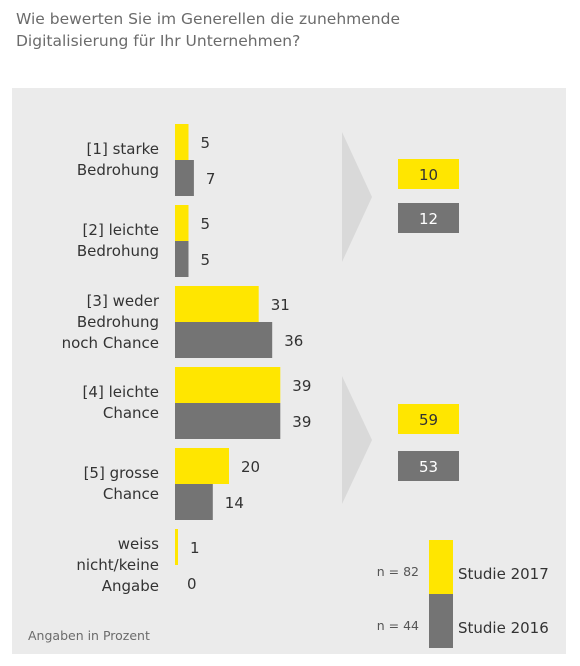 The image size is (580, 666). I want to click on data-label: 31, so click(280, 305).